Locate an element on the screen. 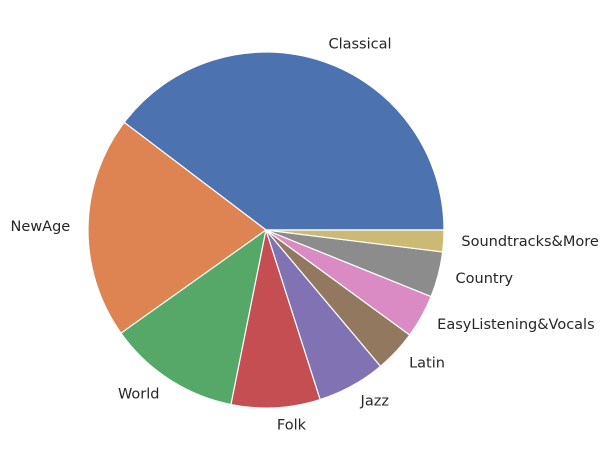 This screenshot has height=461, width=611. pie-label-soundtracks-and-more: Soundtracks&More is located at coordinates (529, 242).